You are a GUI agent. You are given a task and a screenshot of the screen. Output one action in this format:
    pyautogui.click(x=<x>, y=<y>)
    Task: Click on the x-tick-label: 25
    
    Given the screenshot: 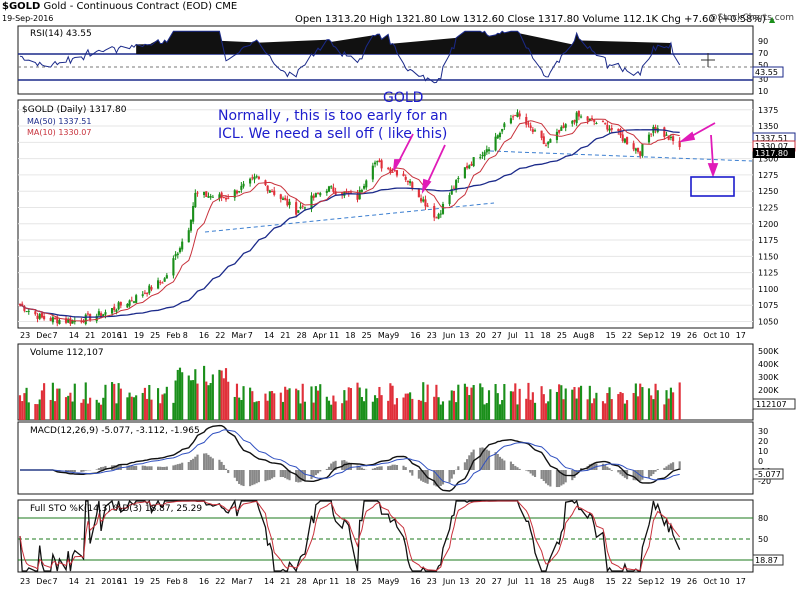 What is the action you would take?
    pyautogui.click(x=562, y=581)
    